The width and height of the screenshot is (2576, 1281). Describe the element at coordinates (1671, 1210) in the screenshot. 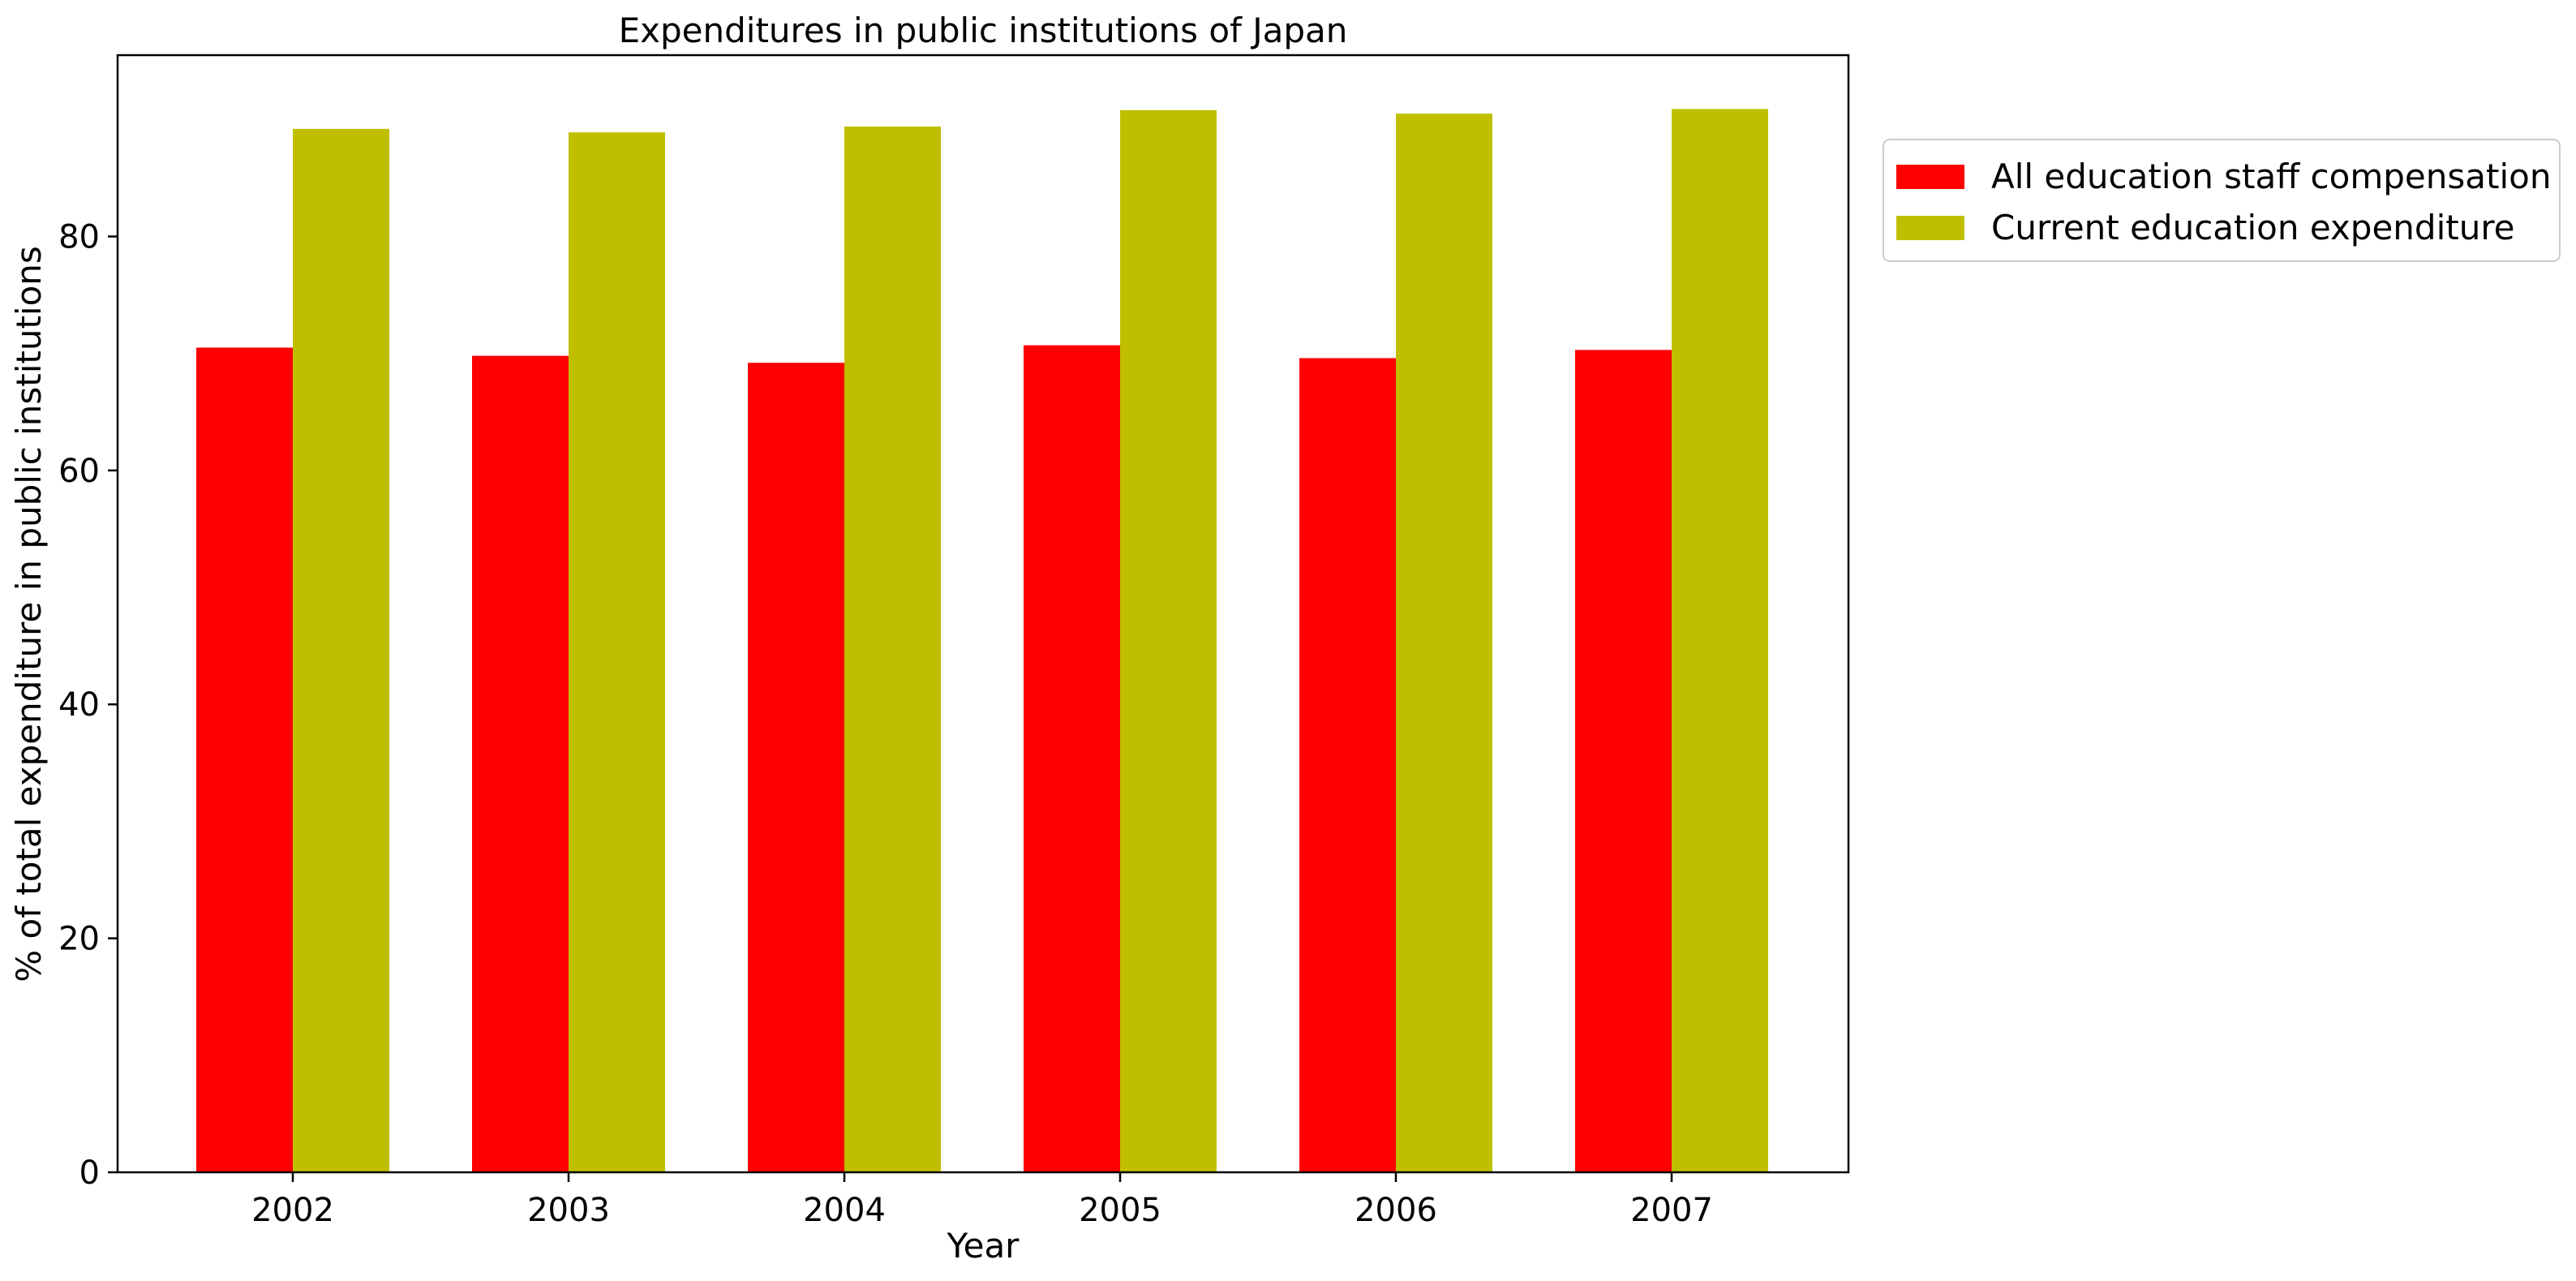

I see `x-tick-label: 2007` at that location.